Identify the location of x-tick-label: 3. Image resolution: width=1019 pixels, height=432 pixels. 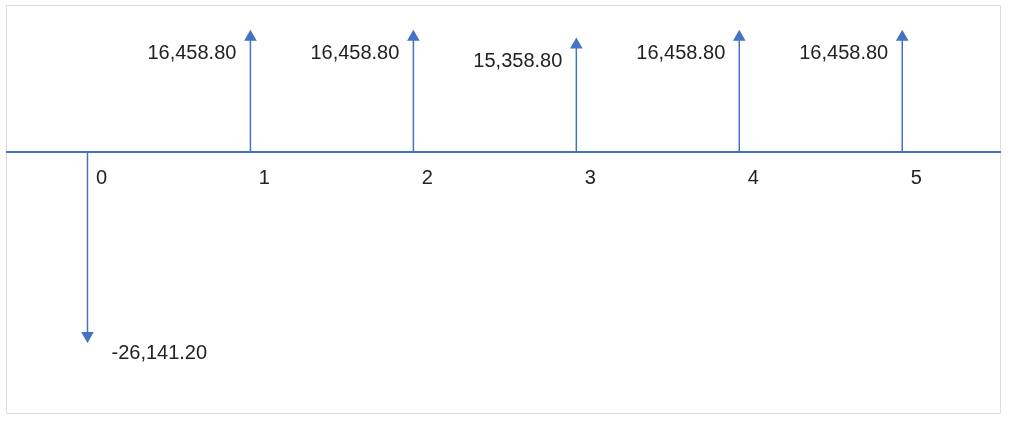
(590, 176).